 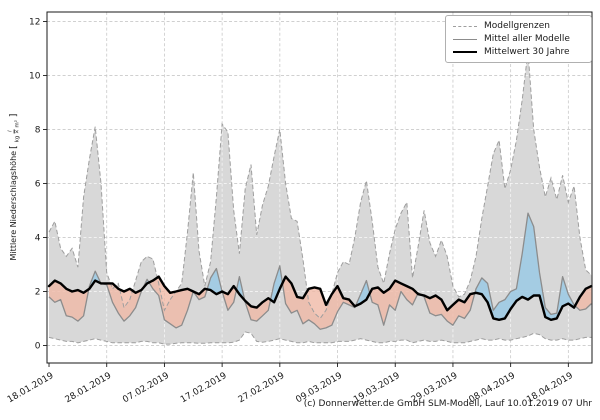 I want to click on legend-line-sample-solid-gray, so click(x=465, y=39).